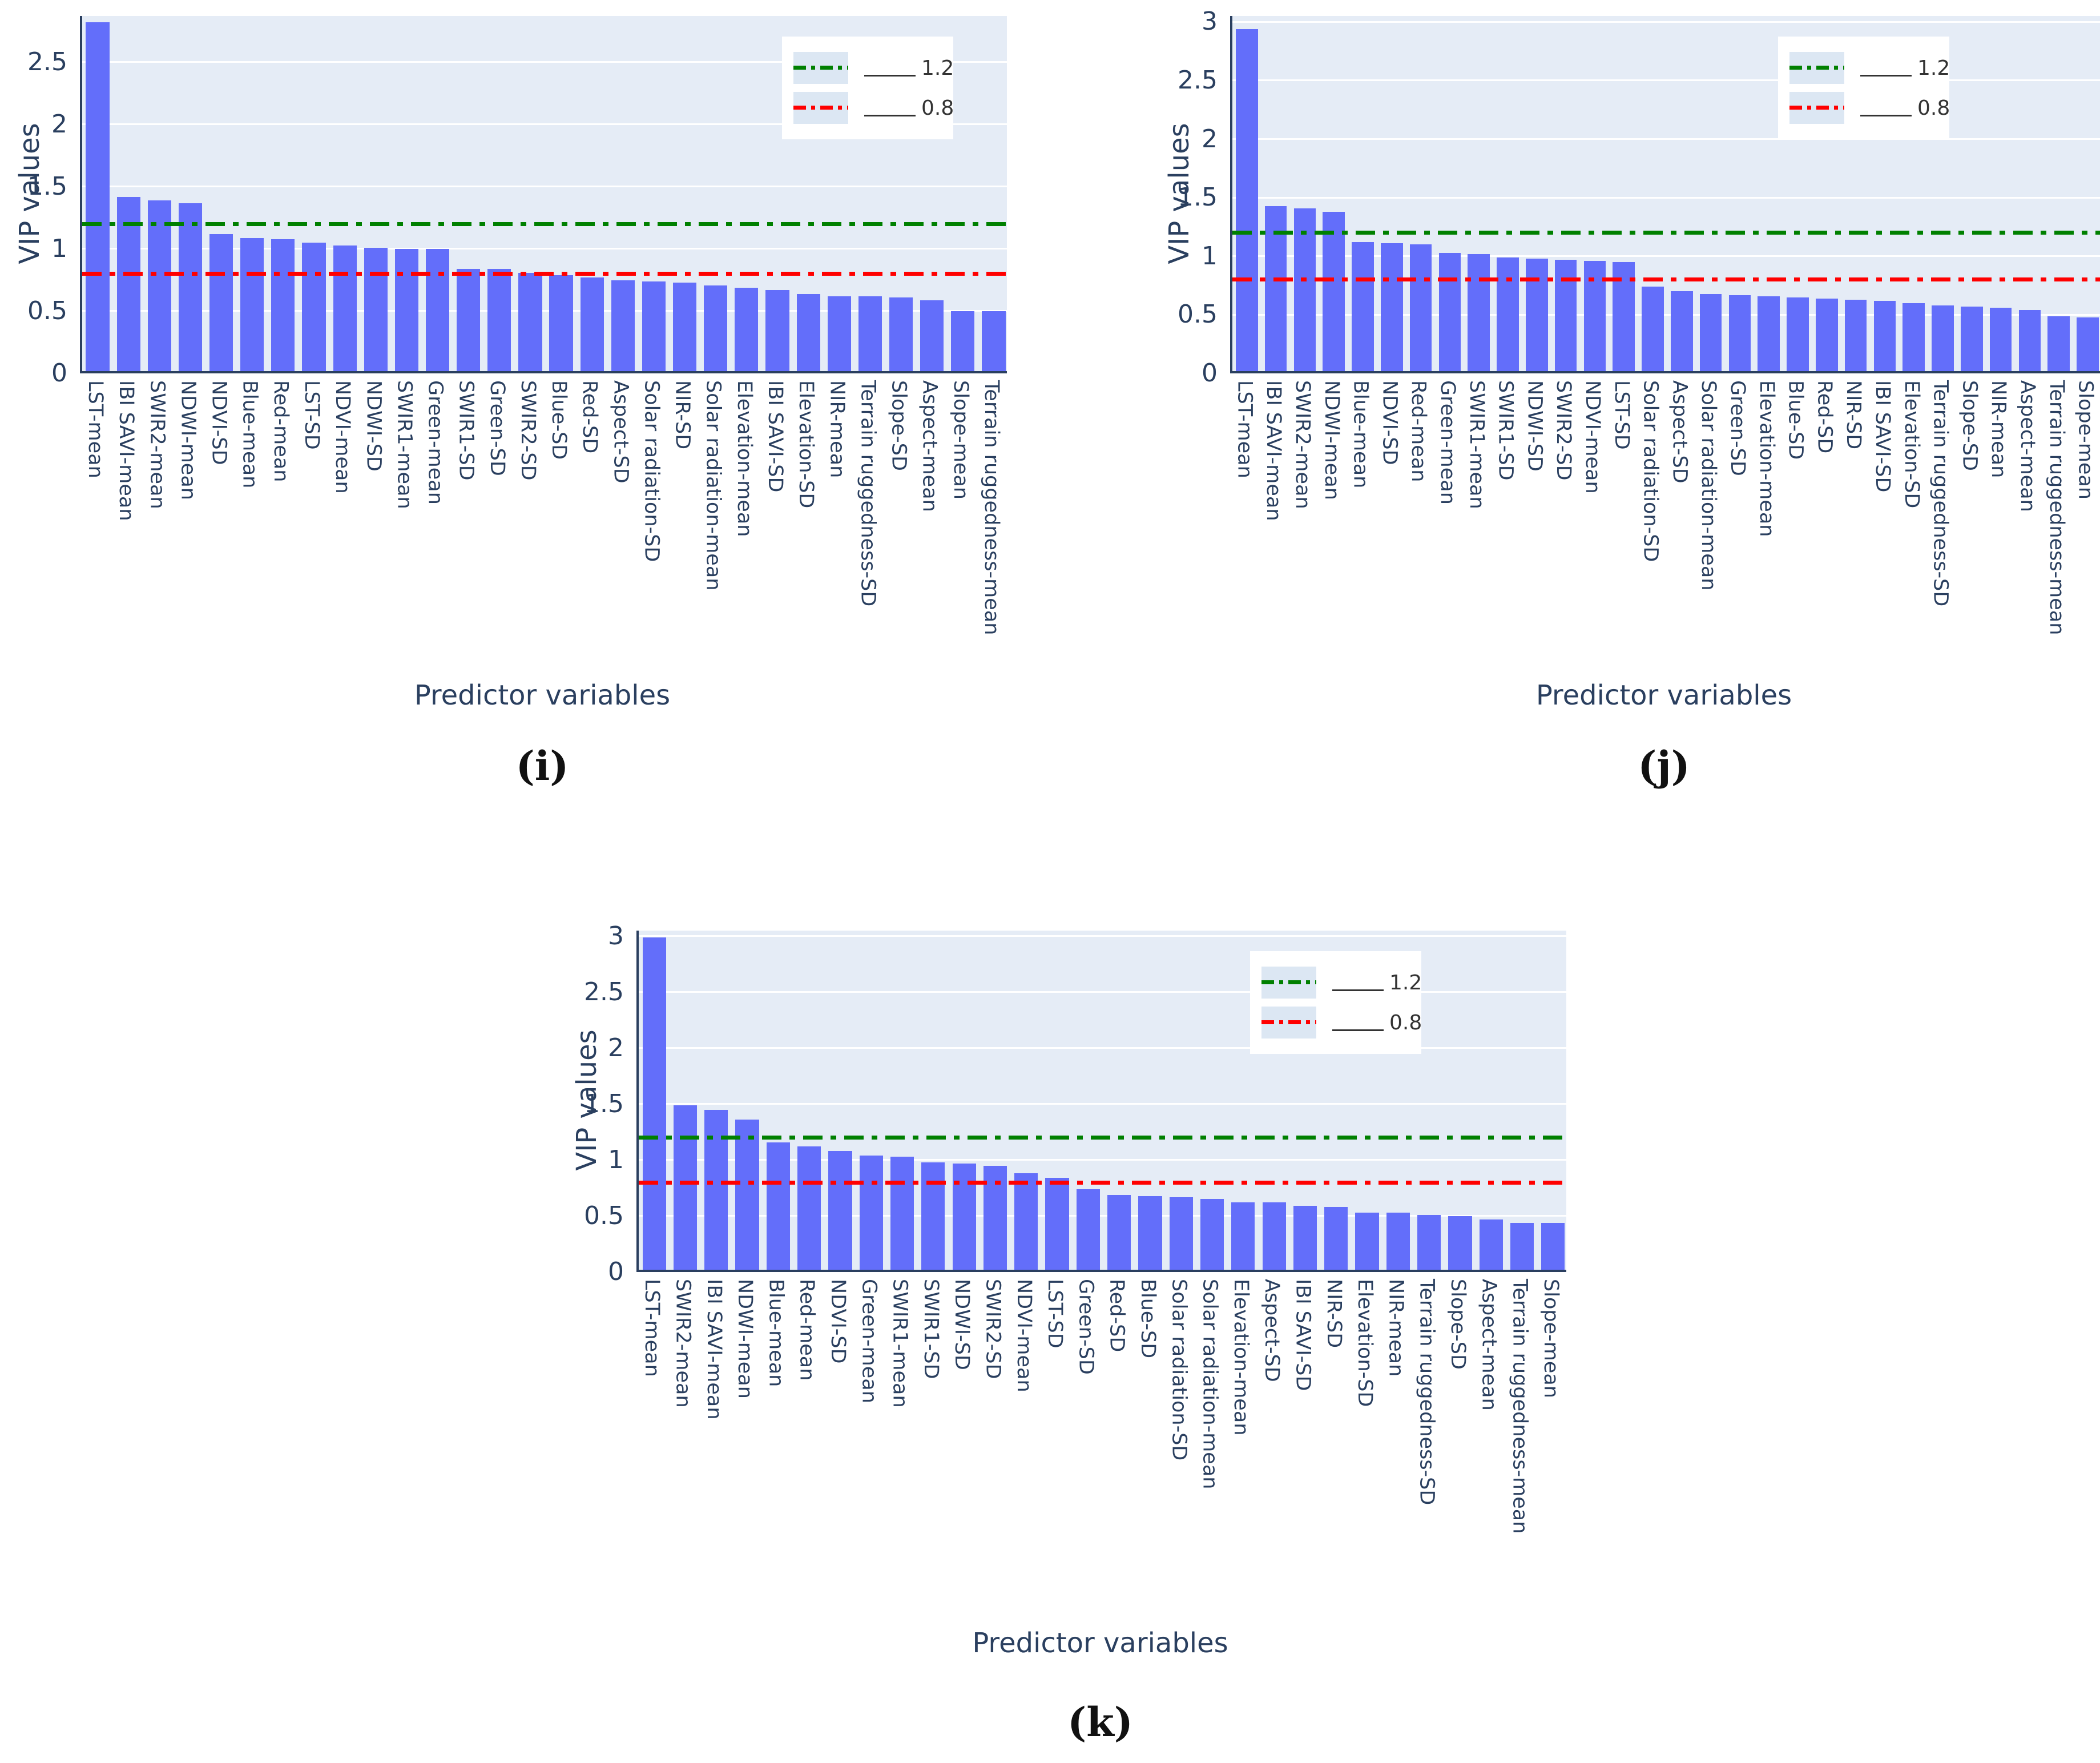 The image size is (2100, 1763). What do you see at coordinates (651, 471) in the screenshot?
I see `x-tick-label: Solar radiation-SD` at bounding box center [651, 471].